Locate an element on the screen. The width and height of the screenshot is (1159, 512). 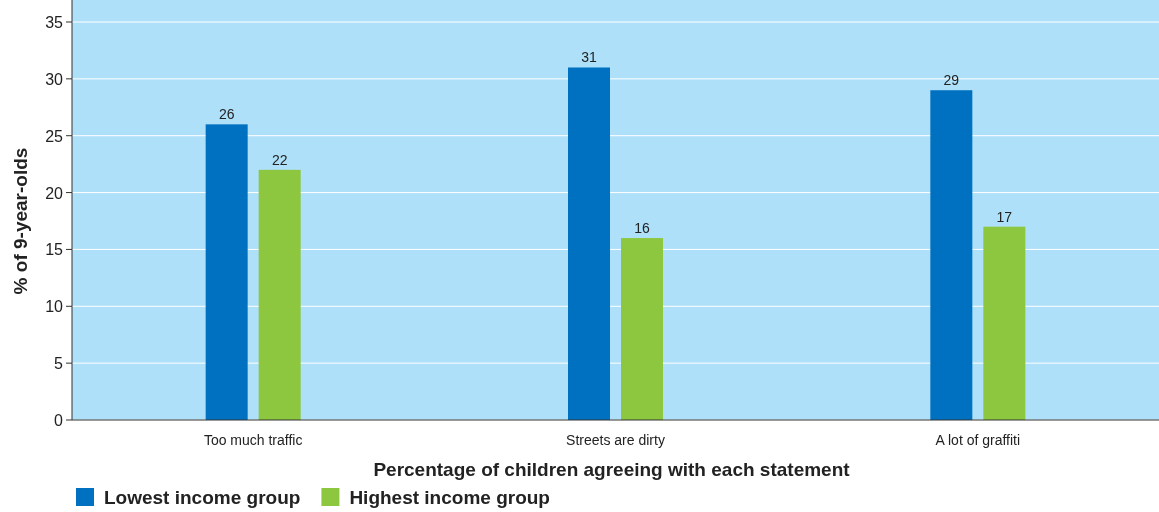
data-label: 29 is located at coordinates (951, 80).